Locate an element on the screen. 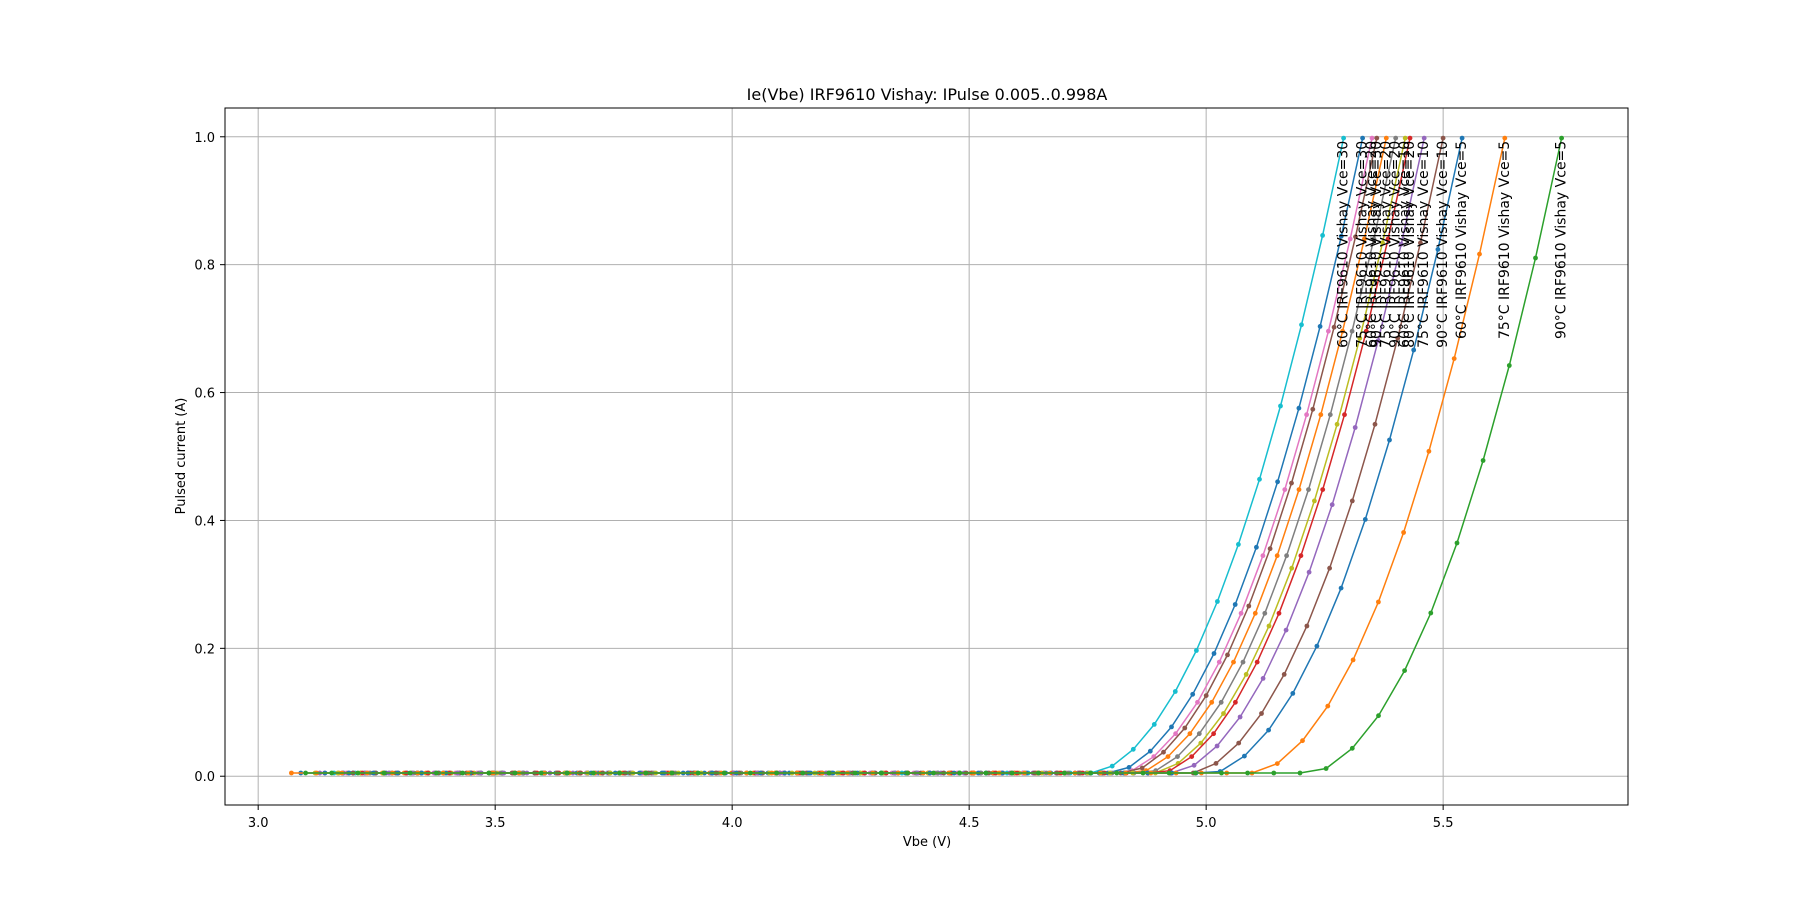  series-label: 90°C IRF9610 Vishay Vce=20 is located at coordinates (1396, 244).